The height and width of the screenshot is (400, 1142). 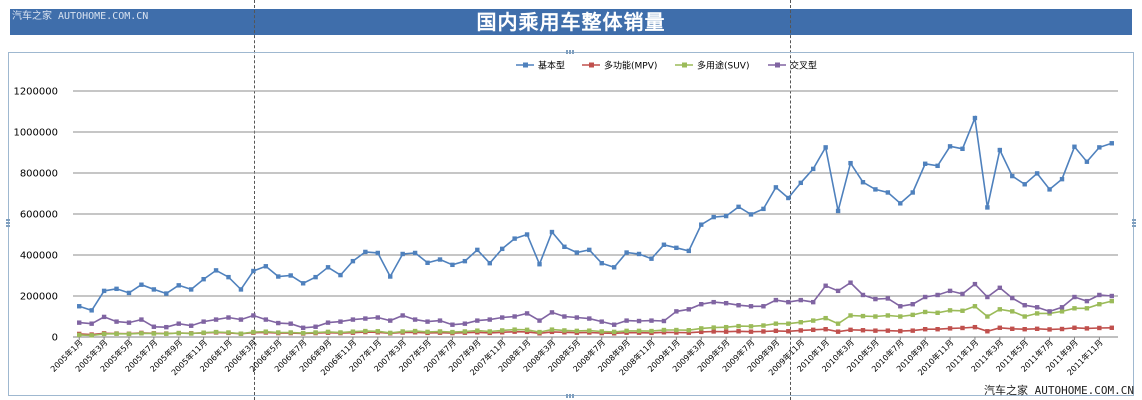 What do you see at coordinates (1134, 222) in the screenshot?
I see `resize-handle-right` at bounding box center [1134, 222].